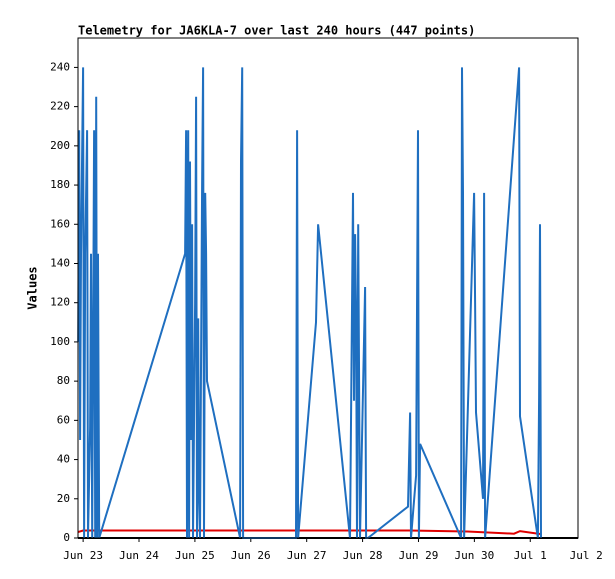 The width and height of the screenshot is (615, 579). Describe the element at coordinates (586, 555) in the screenshot. I see `x-tick-label: Jul 2` at that location.